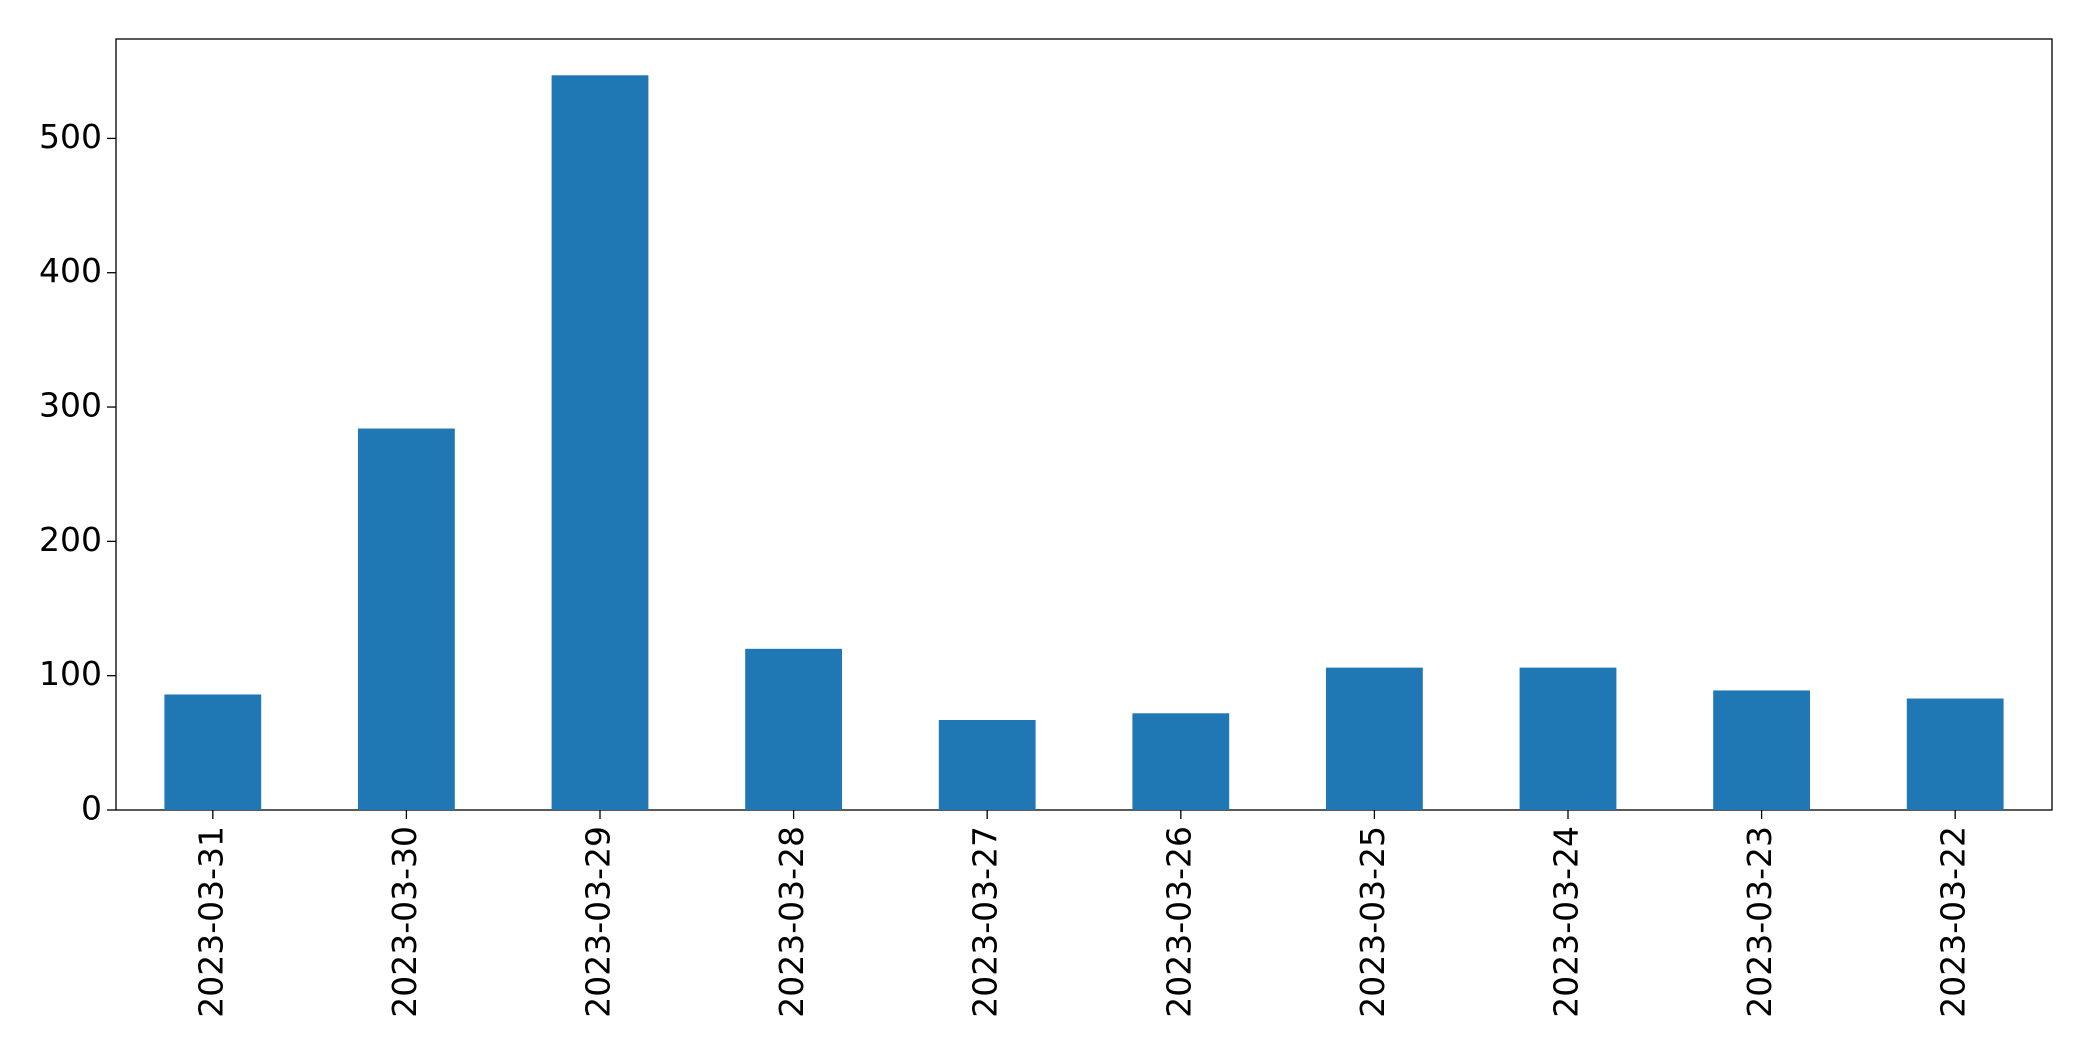 Image resolution: width=2093 pixels, height=1061 pixels. What do you see at coordinates (1178, 922) in the screenshot?
I see `x-tick-label: 2023-03-26` at bounding box center [1178, 922].